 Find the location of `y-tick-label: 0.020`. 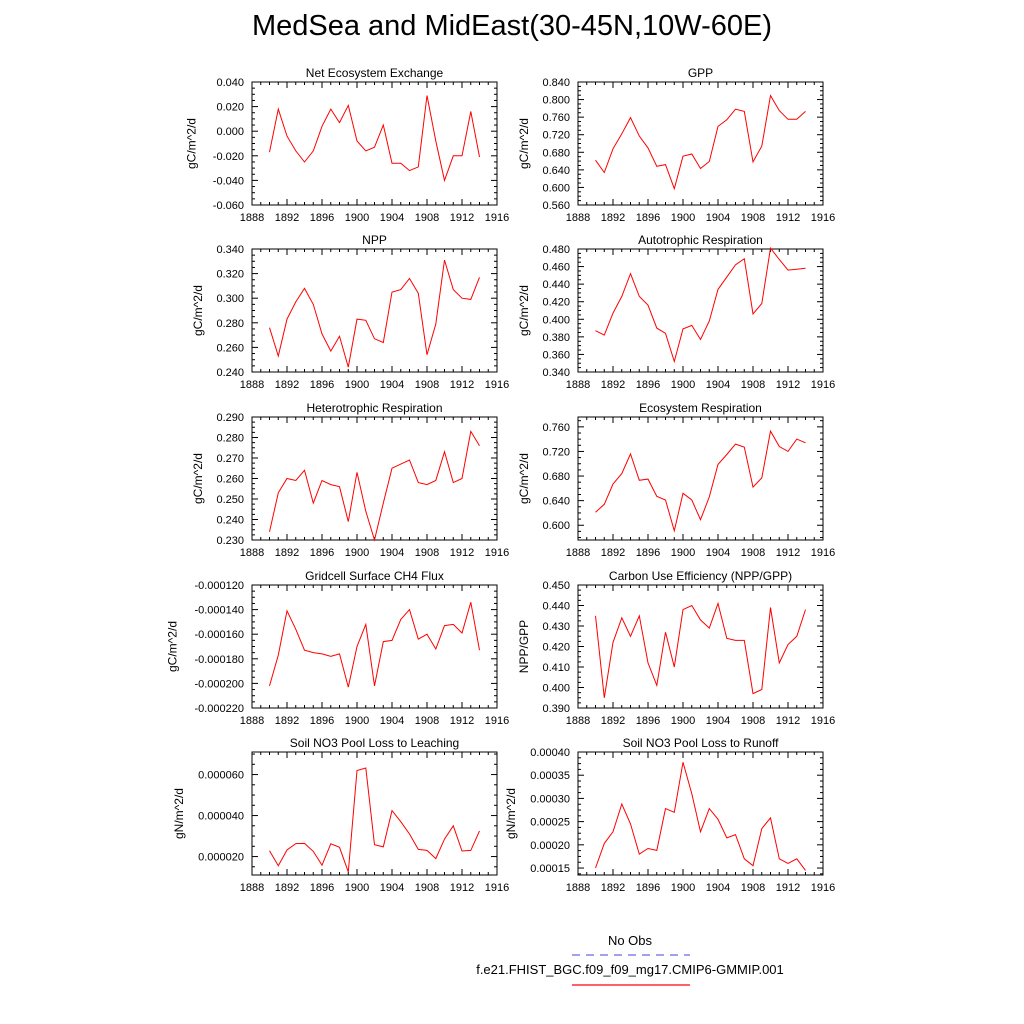

y-tick-label: 0.020 is located at coordinates (230, 108).